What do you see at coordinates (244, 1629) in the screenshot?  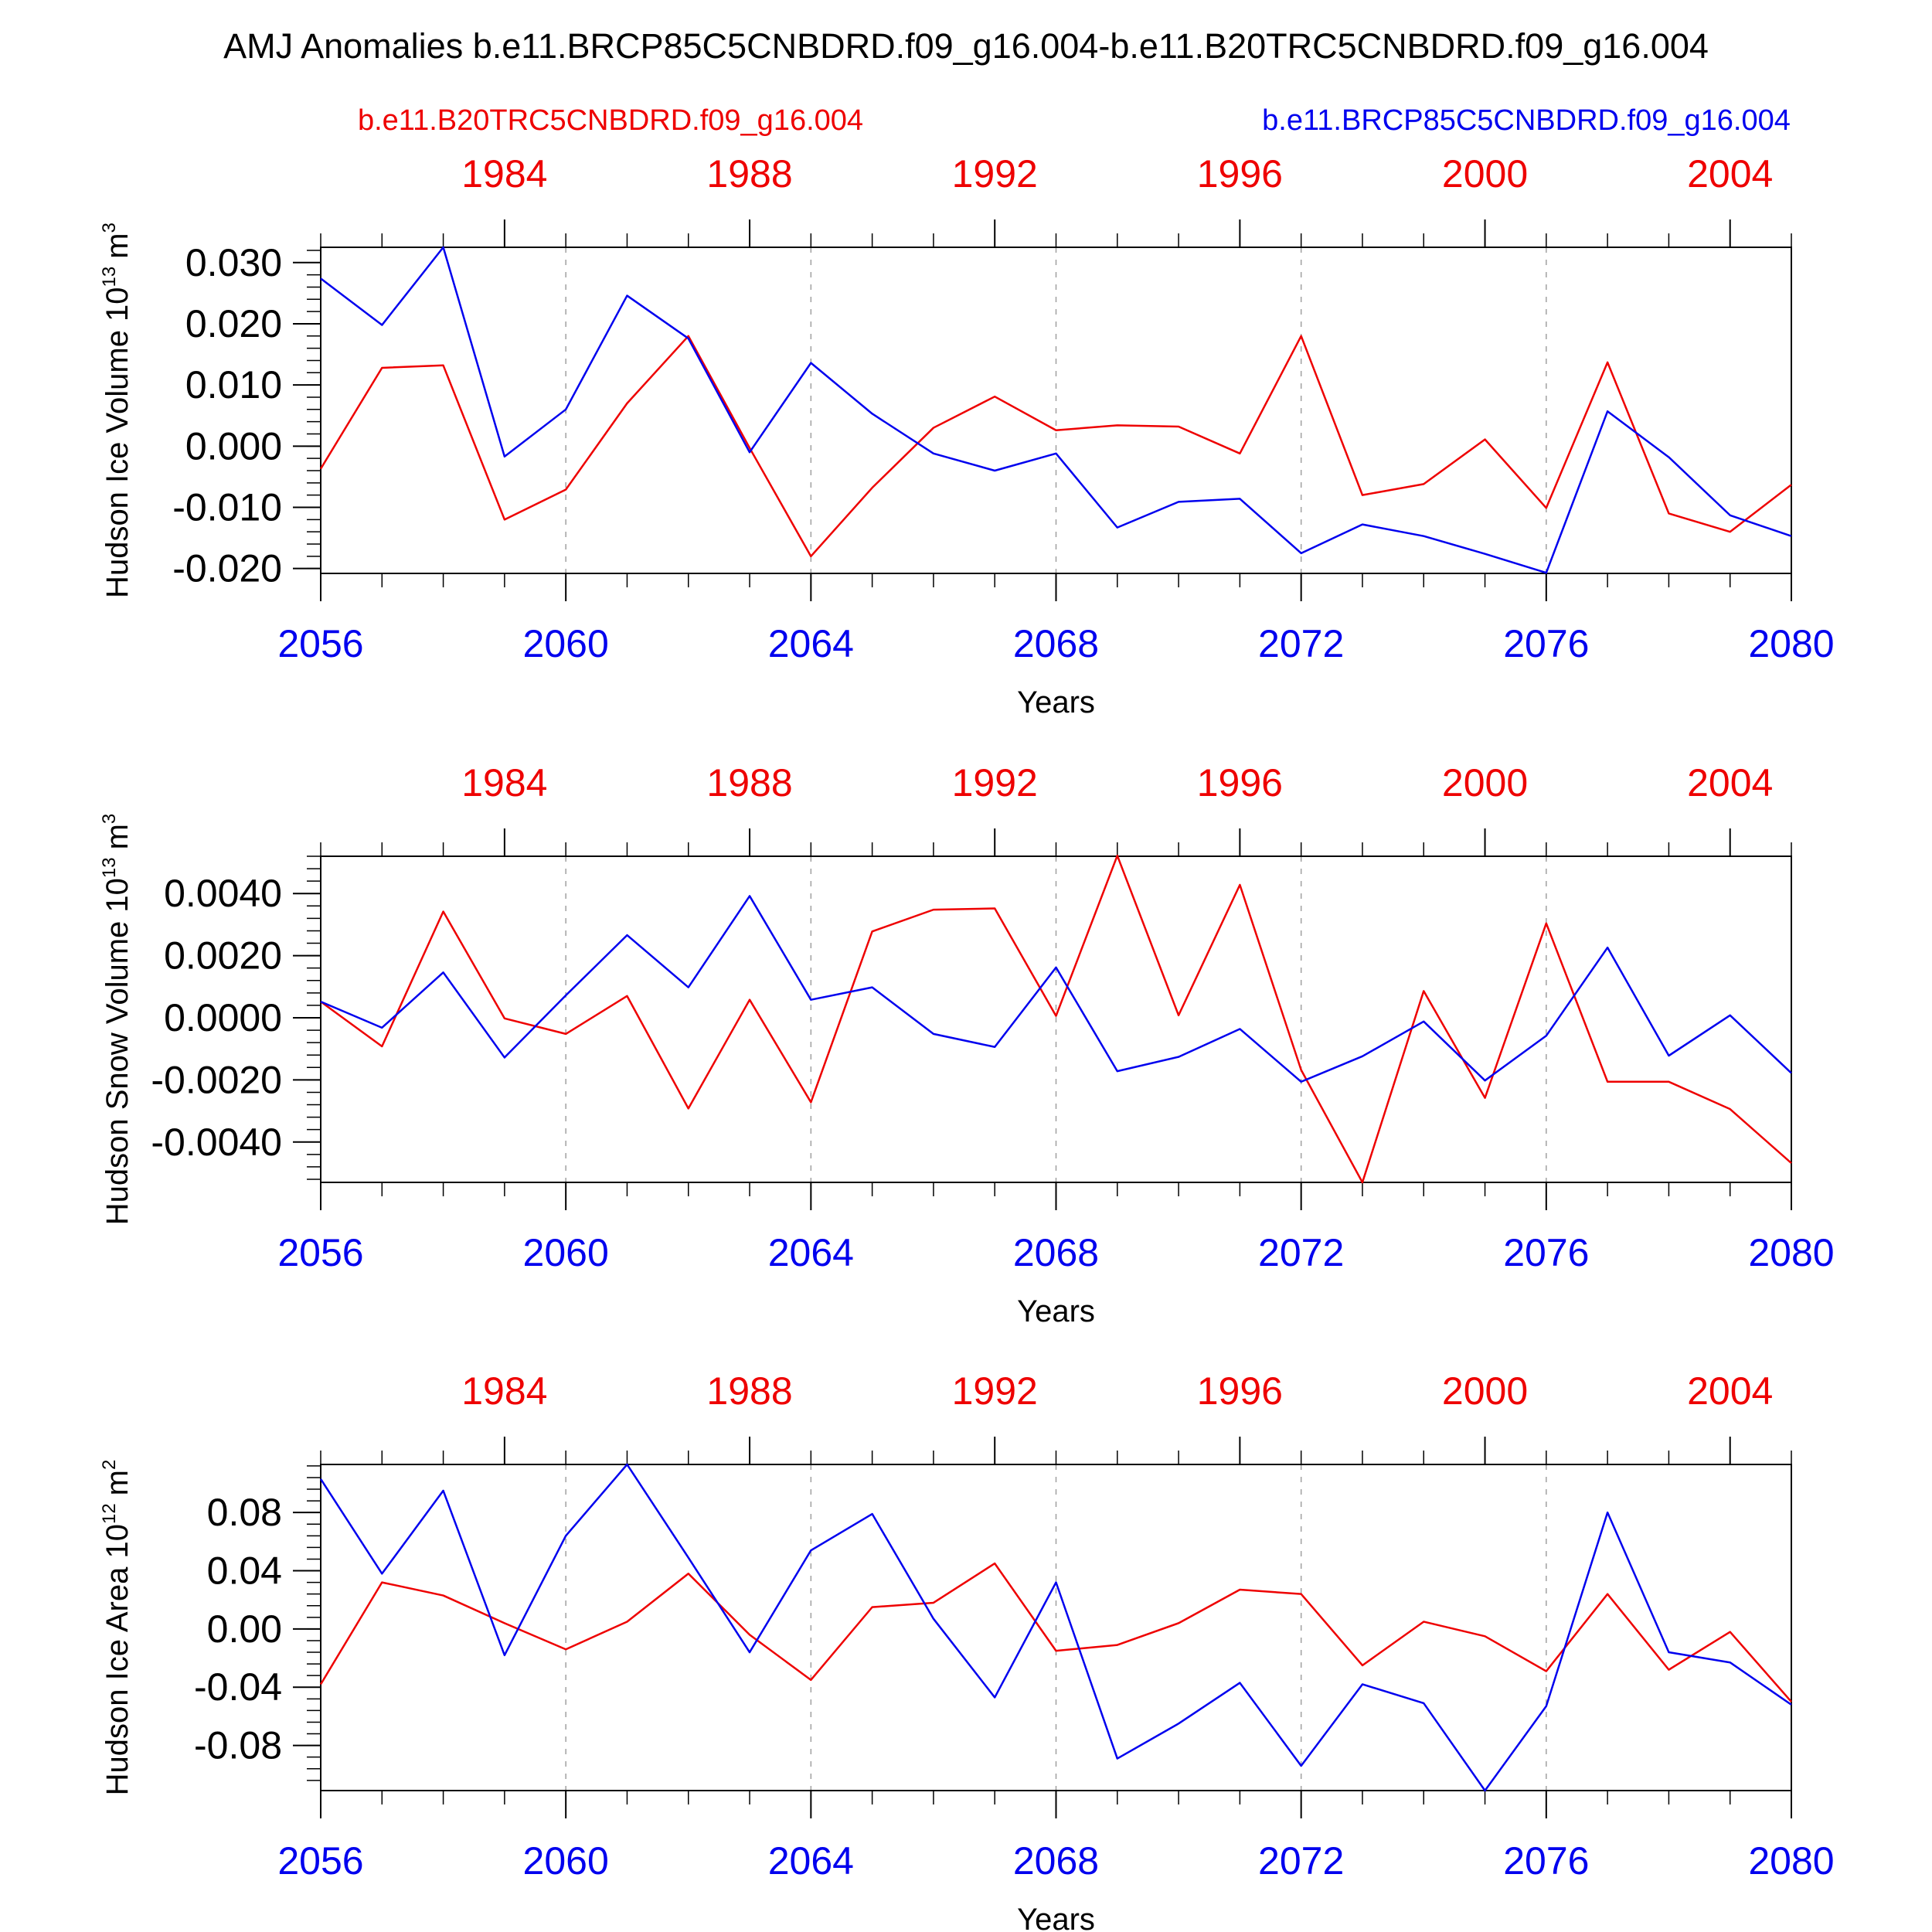 I see `y-tick-label: 0.00` at bounding box center [244, 1629].